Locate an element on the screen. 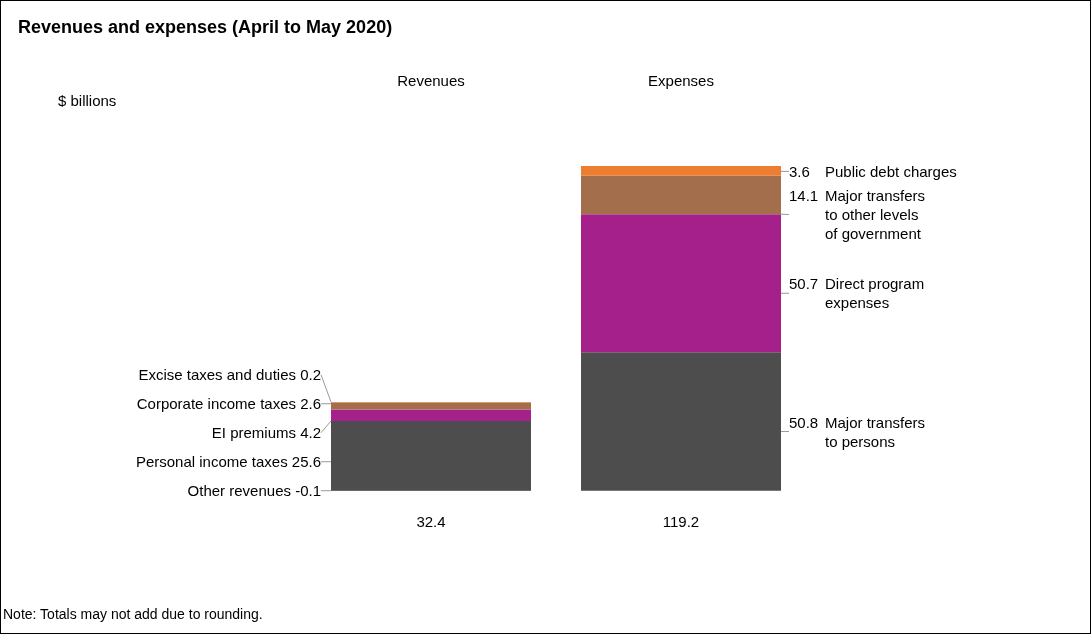  data-label: 0.2 is located at coordinates (310, 375).